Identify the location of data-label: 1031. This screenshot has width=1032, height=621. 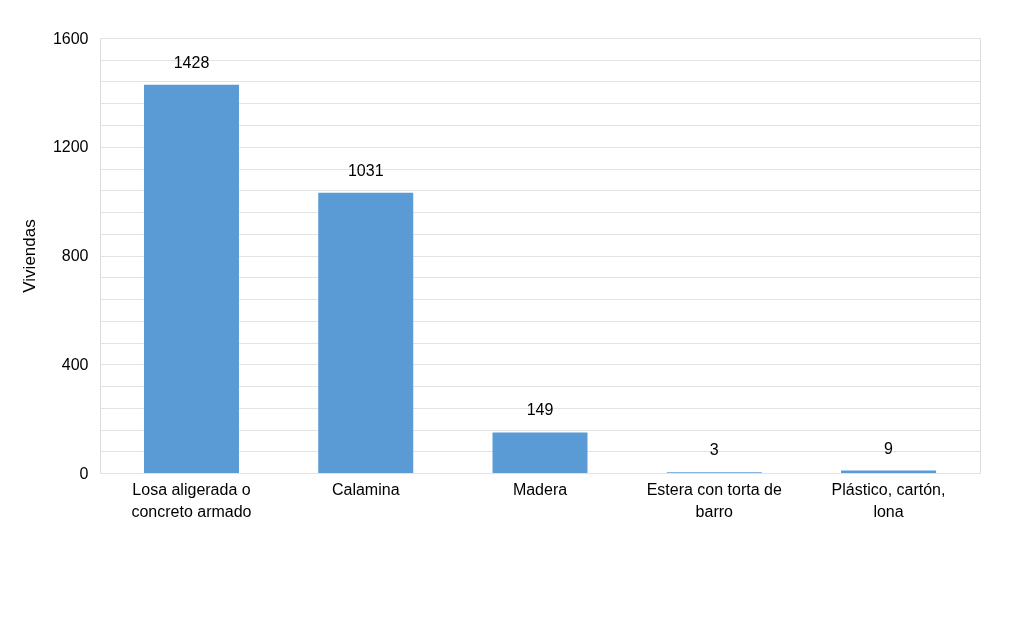
(365, 170).